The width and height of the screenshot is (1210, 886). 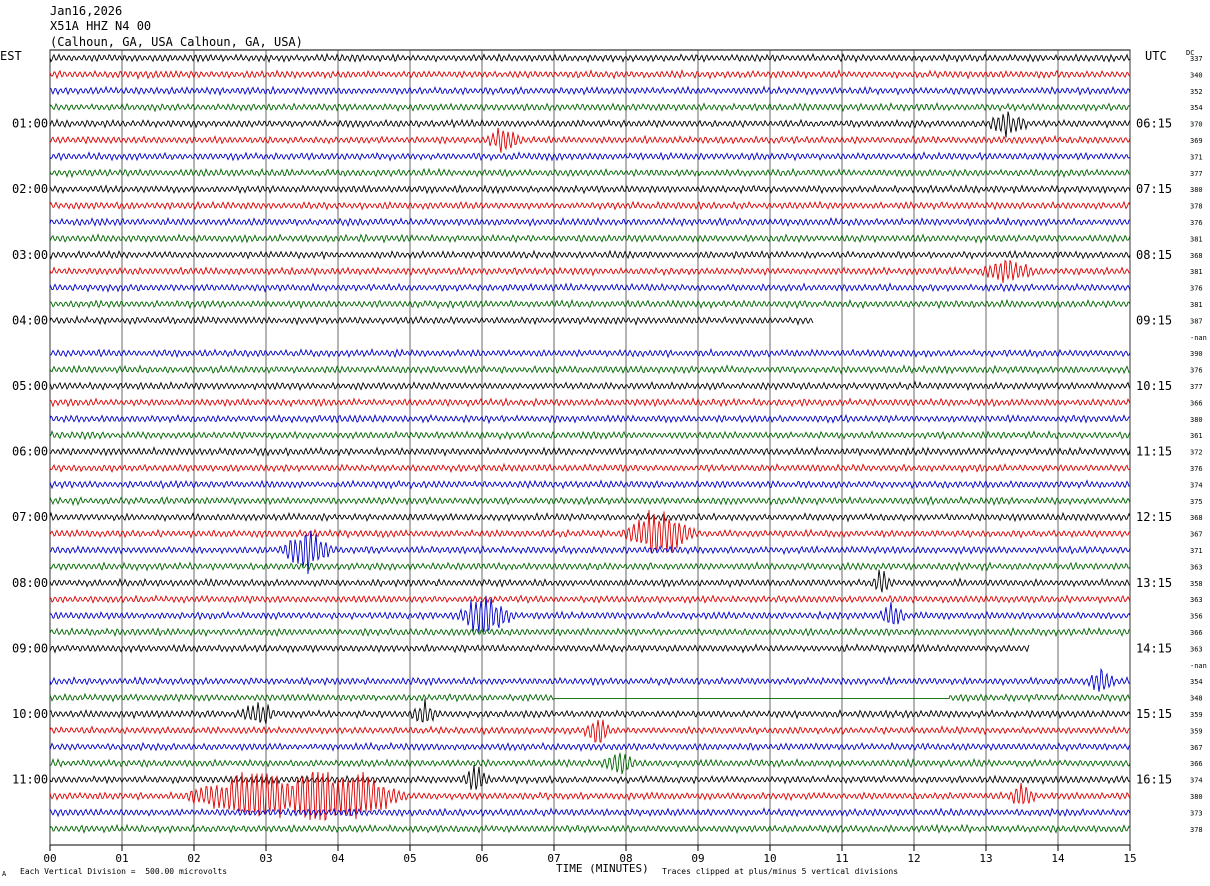 What do you see at coordinates (1154, 320) in the screenshot?
I see `utc-hour-label: 09:15` at bounding box center [1154, 320].